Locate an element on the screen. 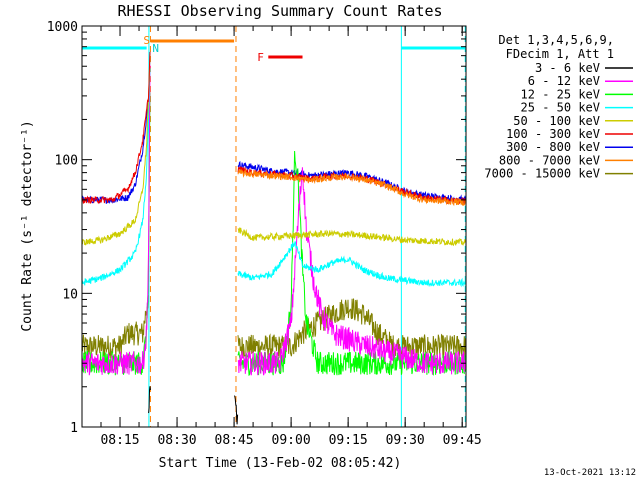 The height and width of the screenshot is (480, 640). x-tick-label: 09:00 is located at coordinates (291, 440).